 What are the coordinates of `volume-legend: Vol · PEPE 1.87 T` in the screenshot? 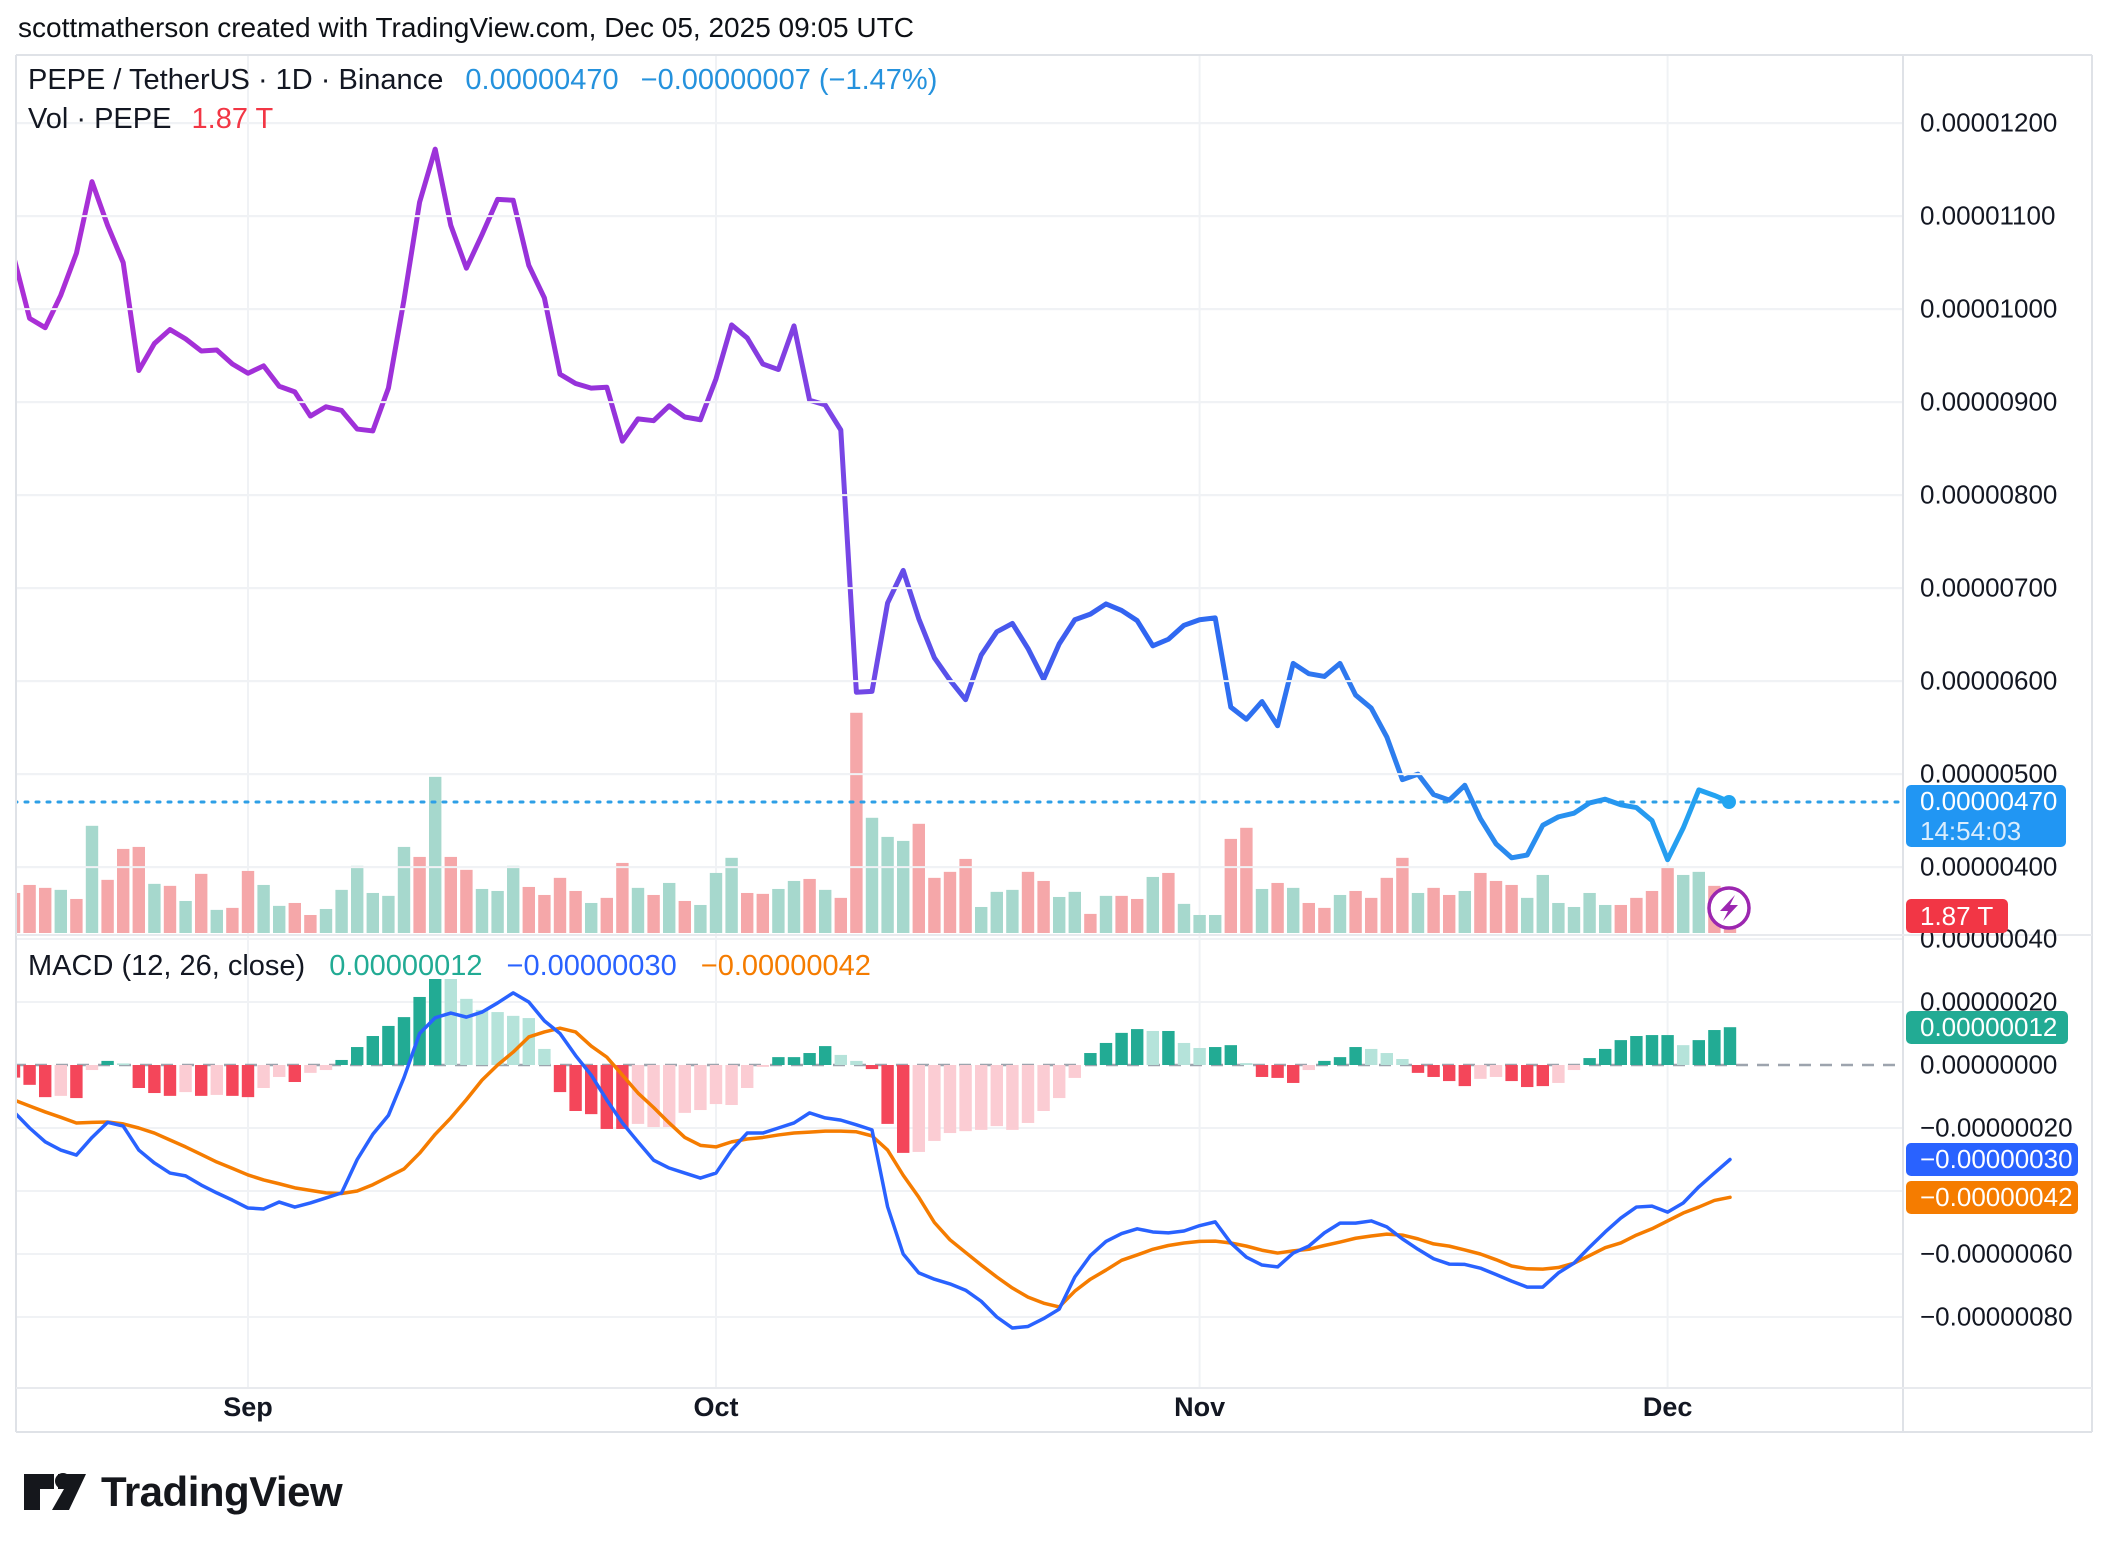 It's located at (150, 119).